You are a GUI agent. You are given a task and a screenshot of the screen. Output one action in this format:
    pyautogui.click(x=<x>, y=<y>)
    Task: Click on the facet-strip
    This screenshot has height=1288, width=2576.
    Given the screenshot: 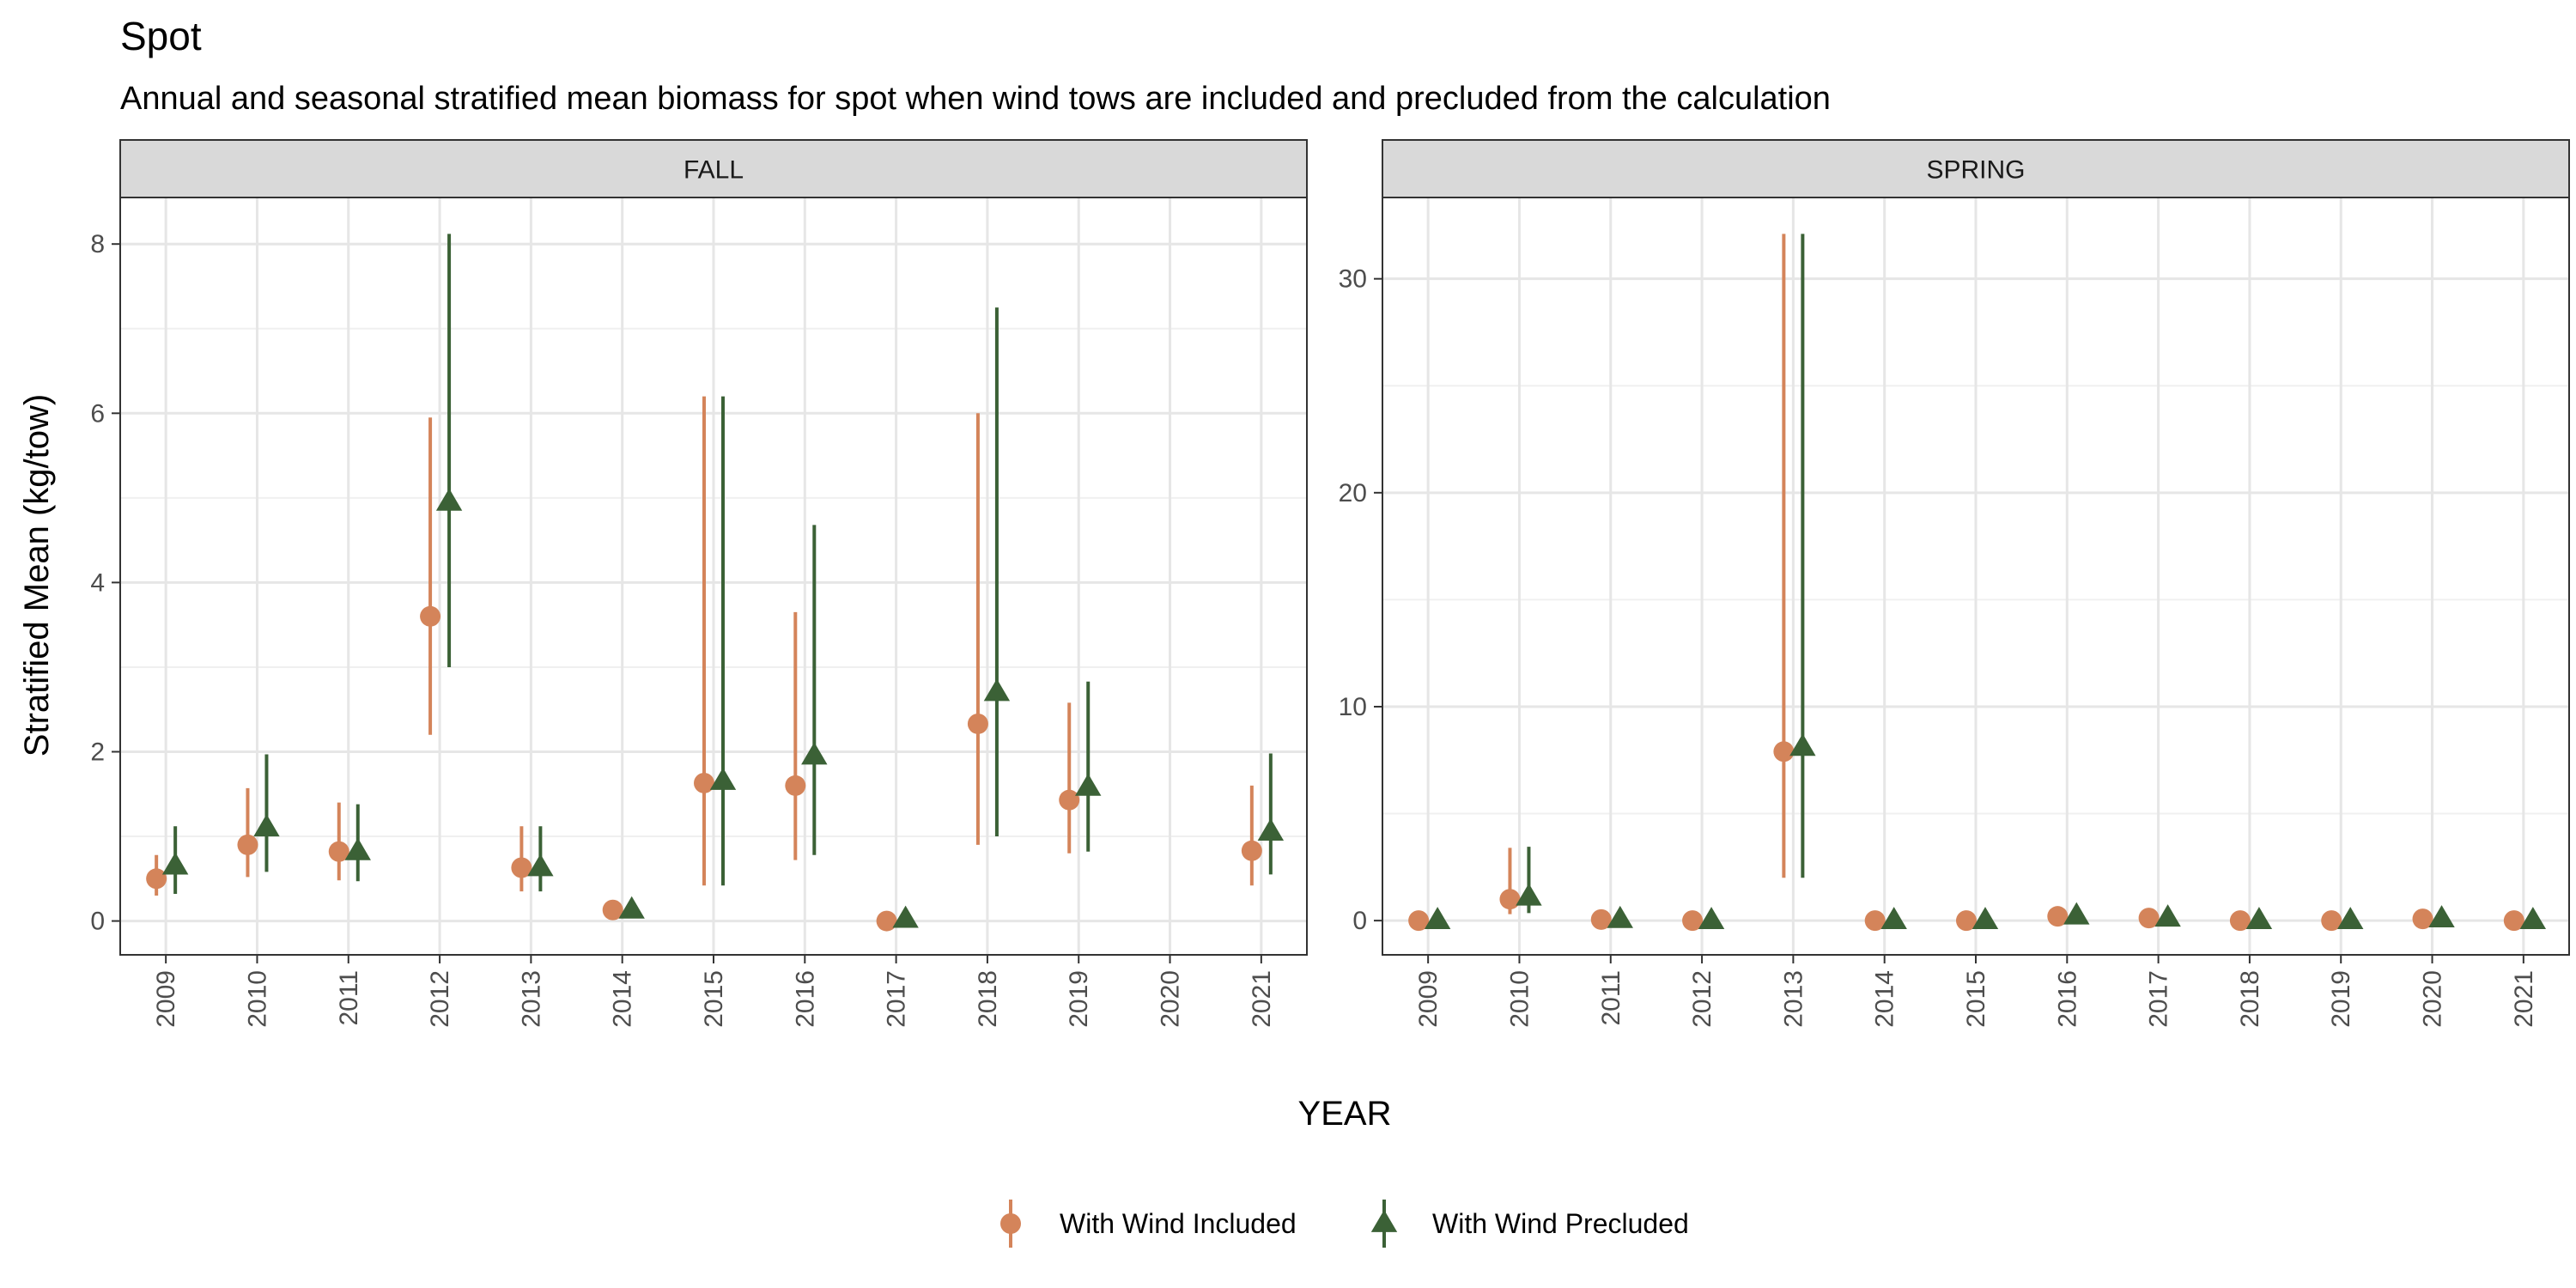 What is the action you would take?
    pyautogui.click(x=713, y=169)
    